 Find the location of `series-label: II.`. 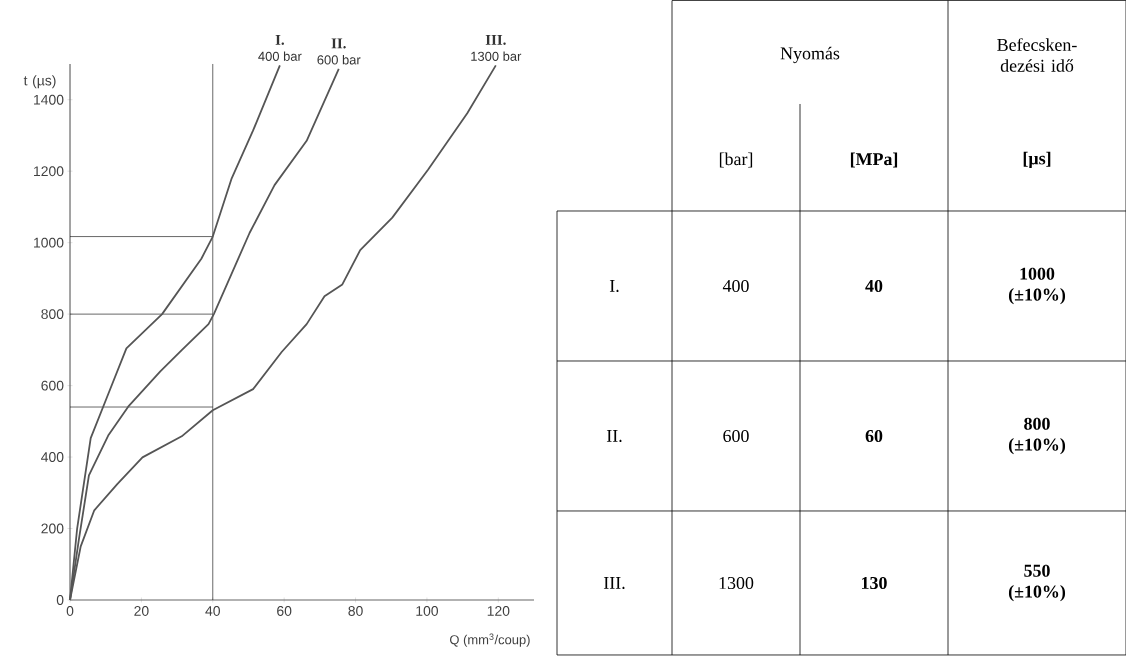

series-label: II. is located at coordinates (338, 43).